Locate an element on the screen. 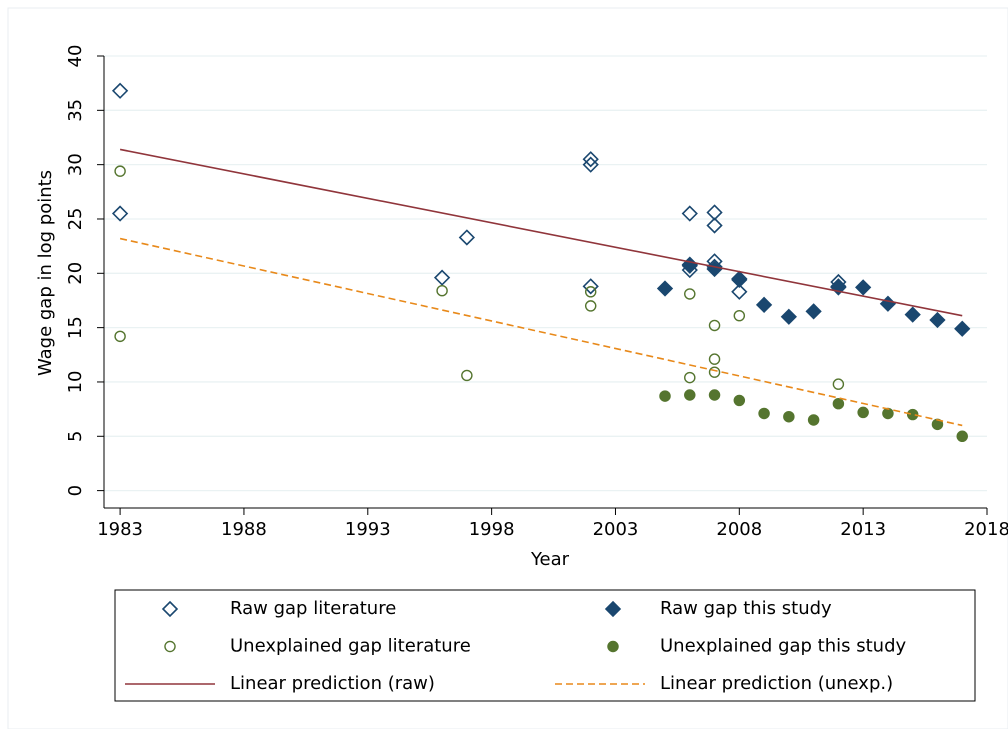 The image size is (1008, 729). y-tick-label: 20 is located at coordinates (75, 273).